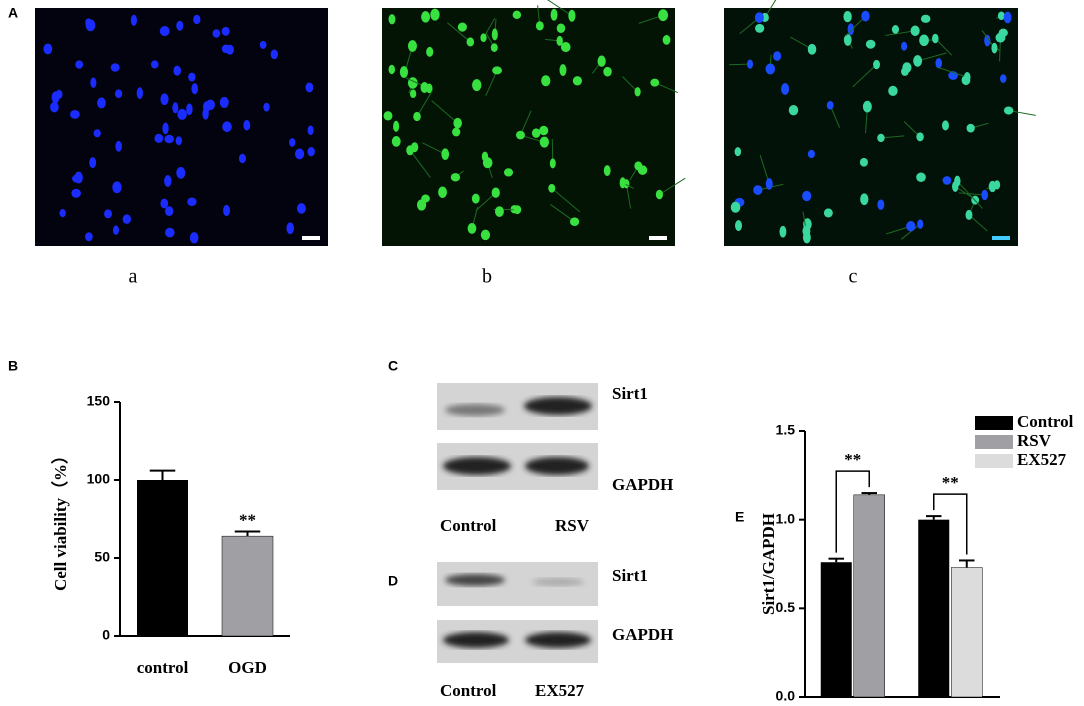 The height and width of the screenshot is (706, 1084). What do you see at coordinates (786, 696) in the screenshot?
I see `y-tick-label: 0.0` at bounding box center [786, 696].